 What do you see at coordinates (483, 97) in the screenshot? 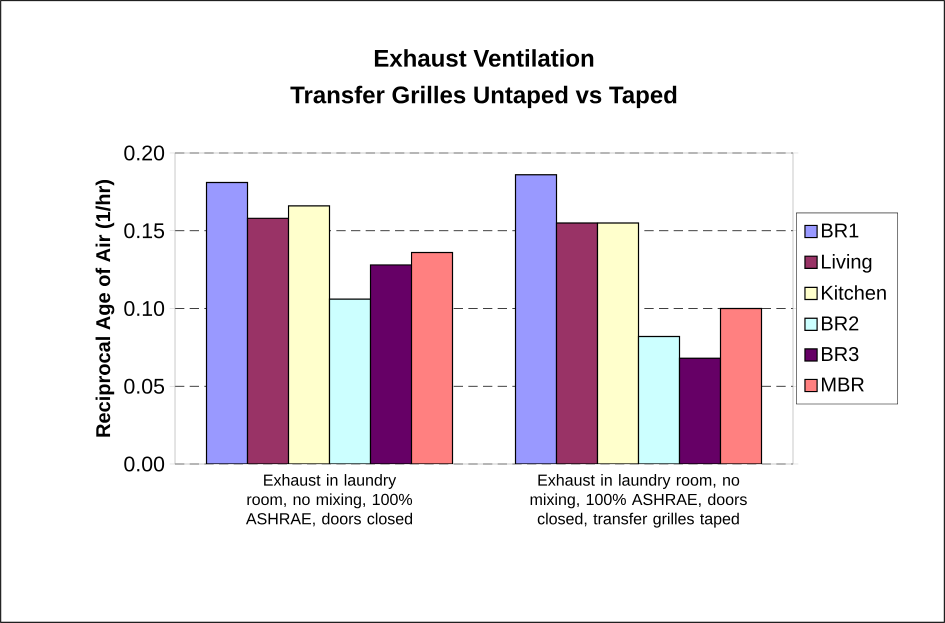
I see `chart-subtitle: Transfer Grilles Untaped vs Taped` at bounding box center [483, 97].